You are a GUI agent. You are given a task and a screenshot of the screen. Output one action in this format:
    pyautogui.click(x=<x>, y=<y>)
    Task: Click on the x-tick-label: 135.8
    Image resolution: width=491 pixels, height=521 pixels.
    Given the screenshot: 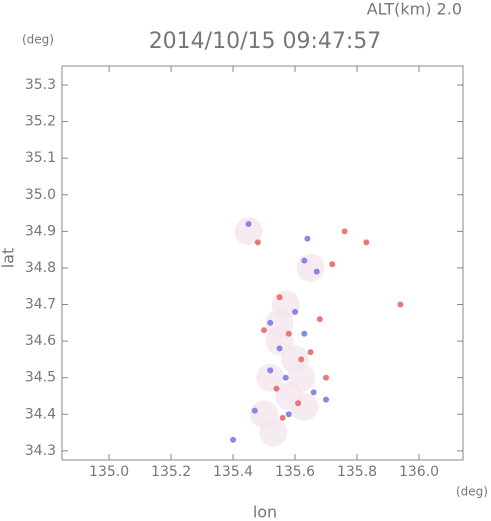 What is the action you would take?
    pyautogui.click(x=357, y=472)
    